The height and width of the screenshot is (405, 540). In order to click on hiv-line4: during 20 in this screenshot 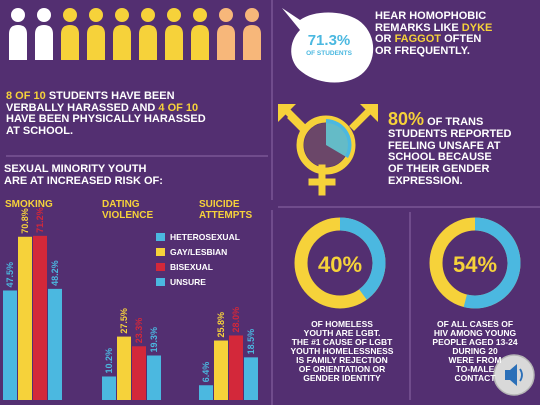, I will do `click(475, 351)`.